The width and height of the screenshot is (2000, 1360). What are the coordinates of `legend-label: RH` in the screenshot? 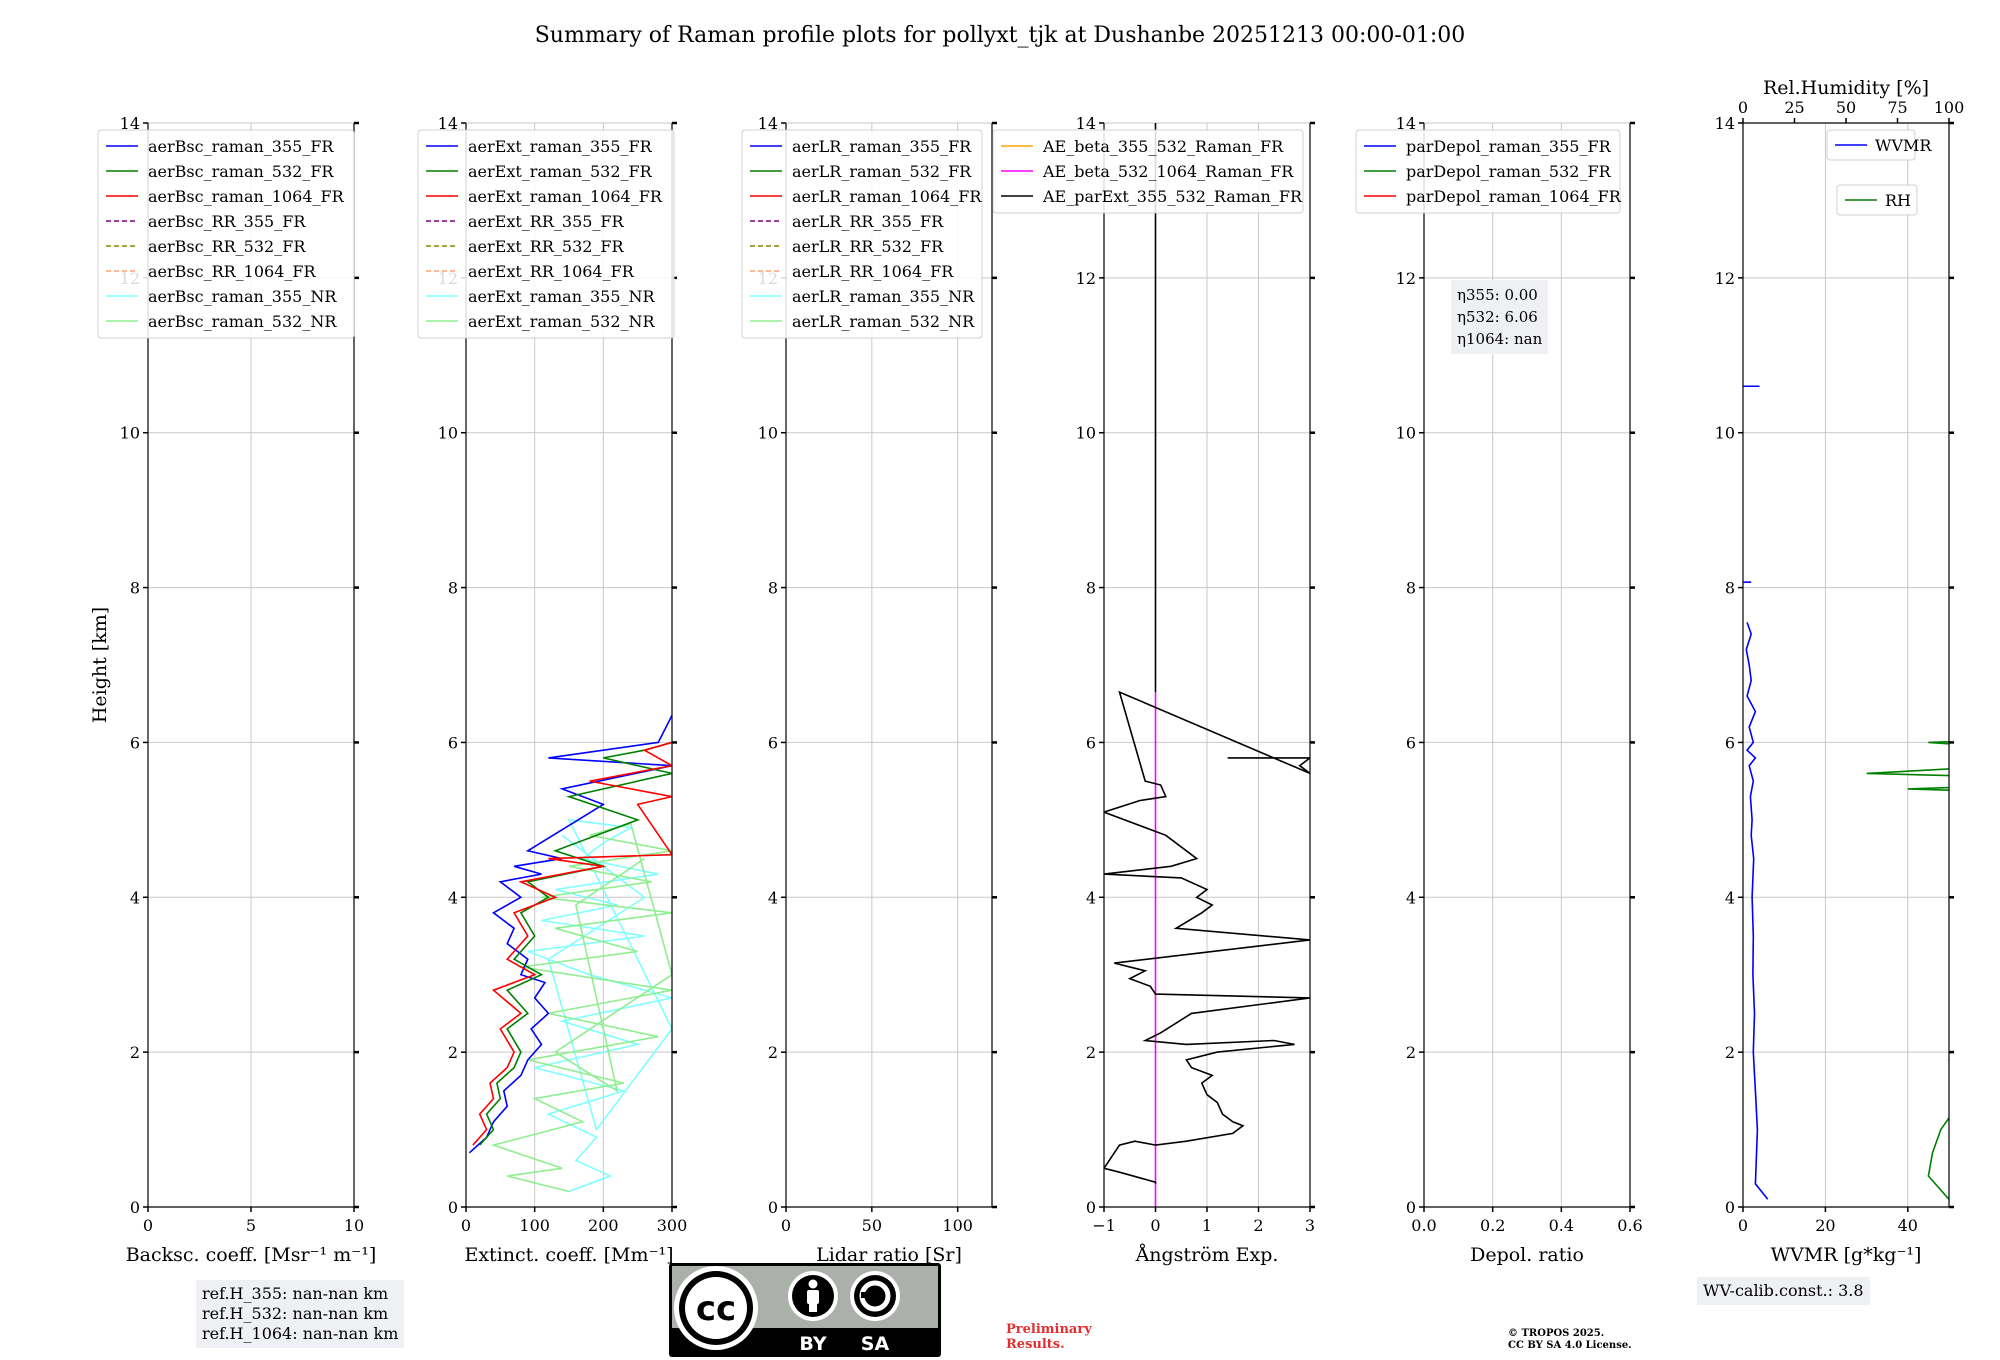 It's located at (1898, 200).